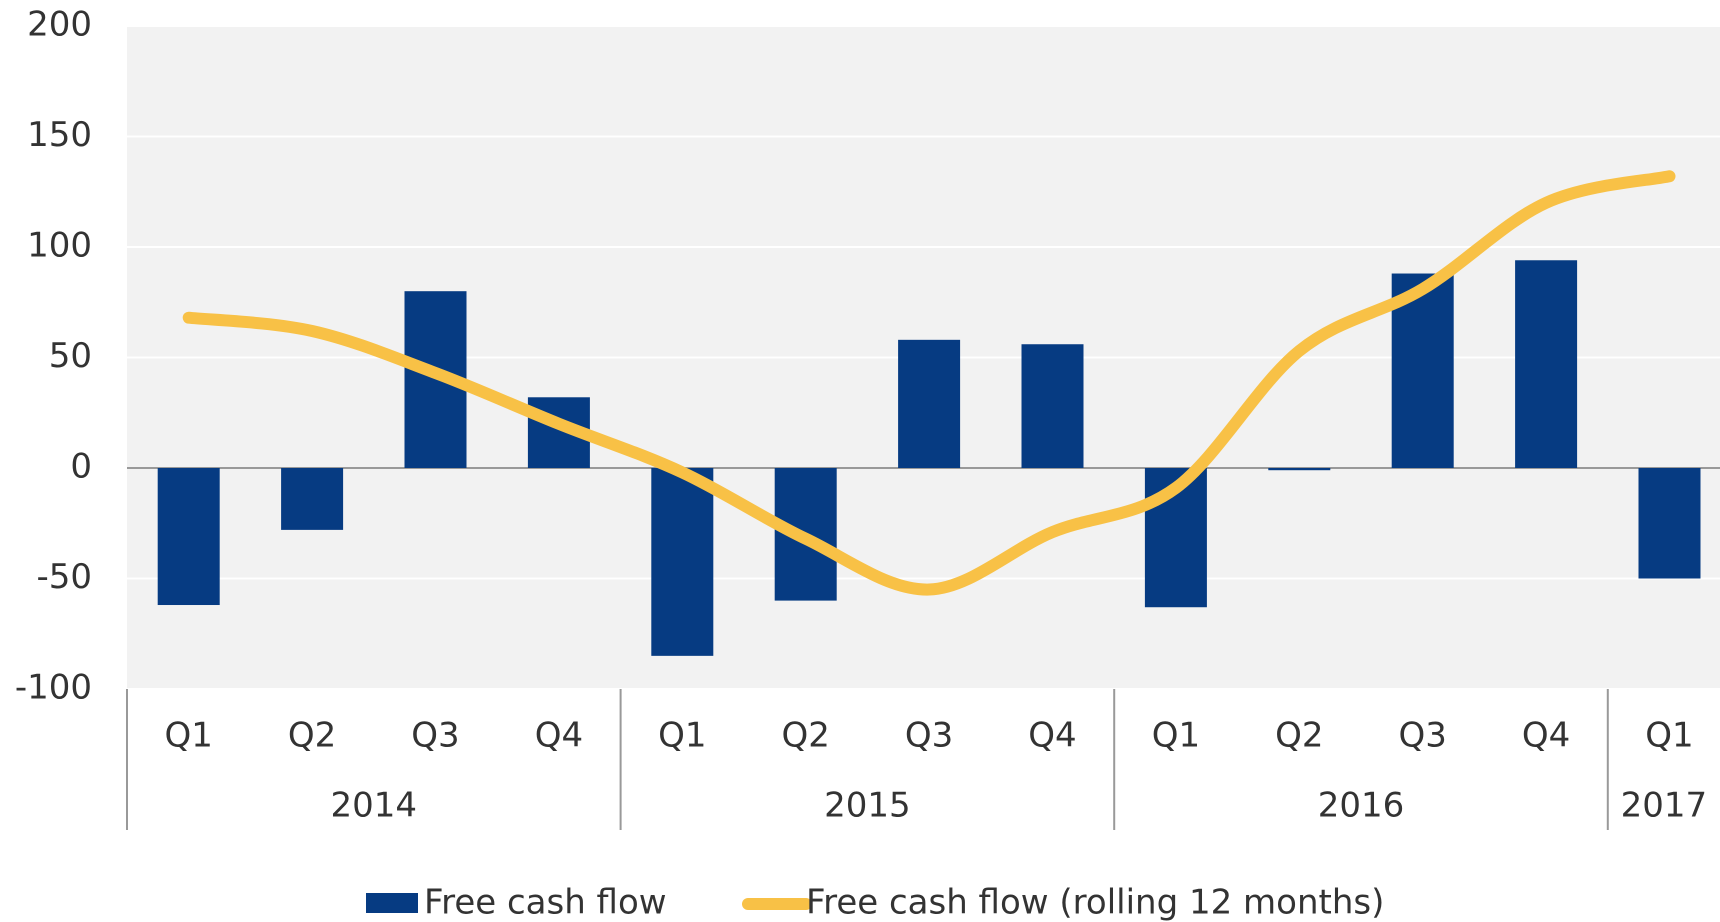 The image size is (1720, 922). Describe the element at coordinates (1664, 806) in the screenshot. I see `x-group-label: 2017` at that location.